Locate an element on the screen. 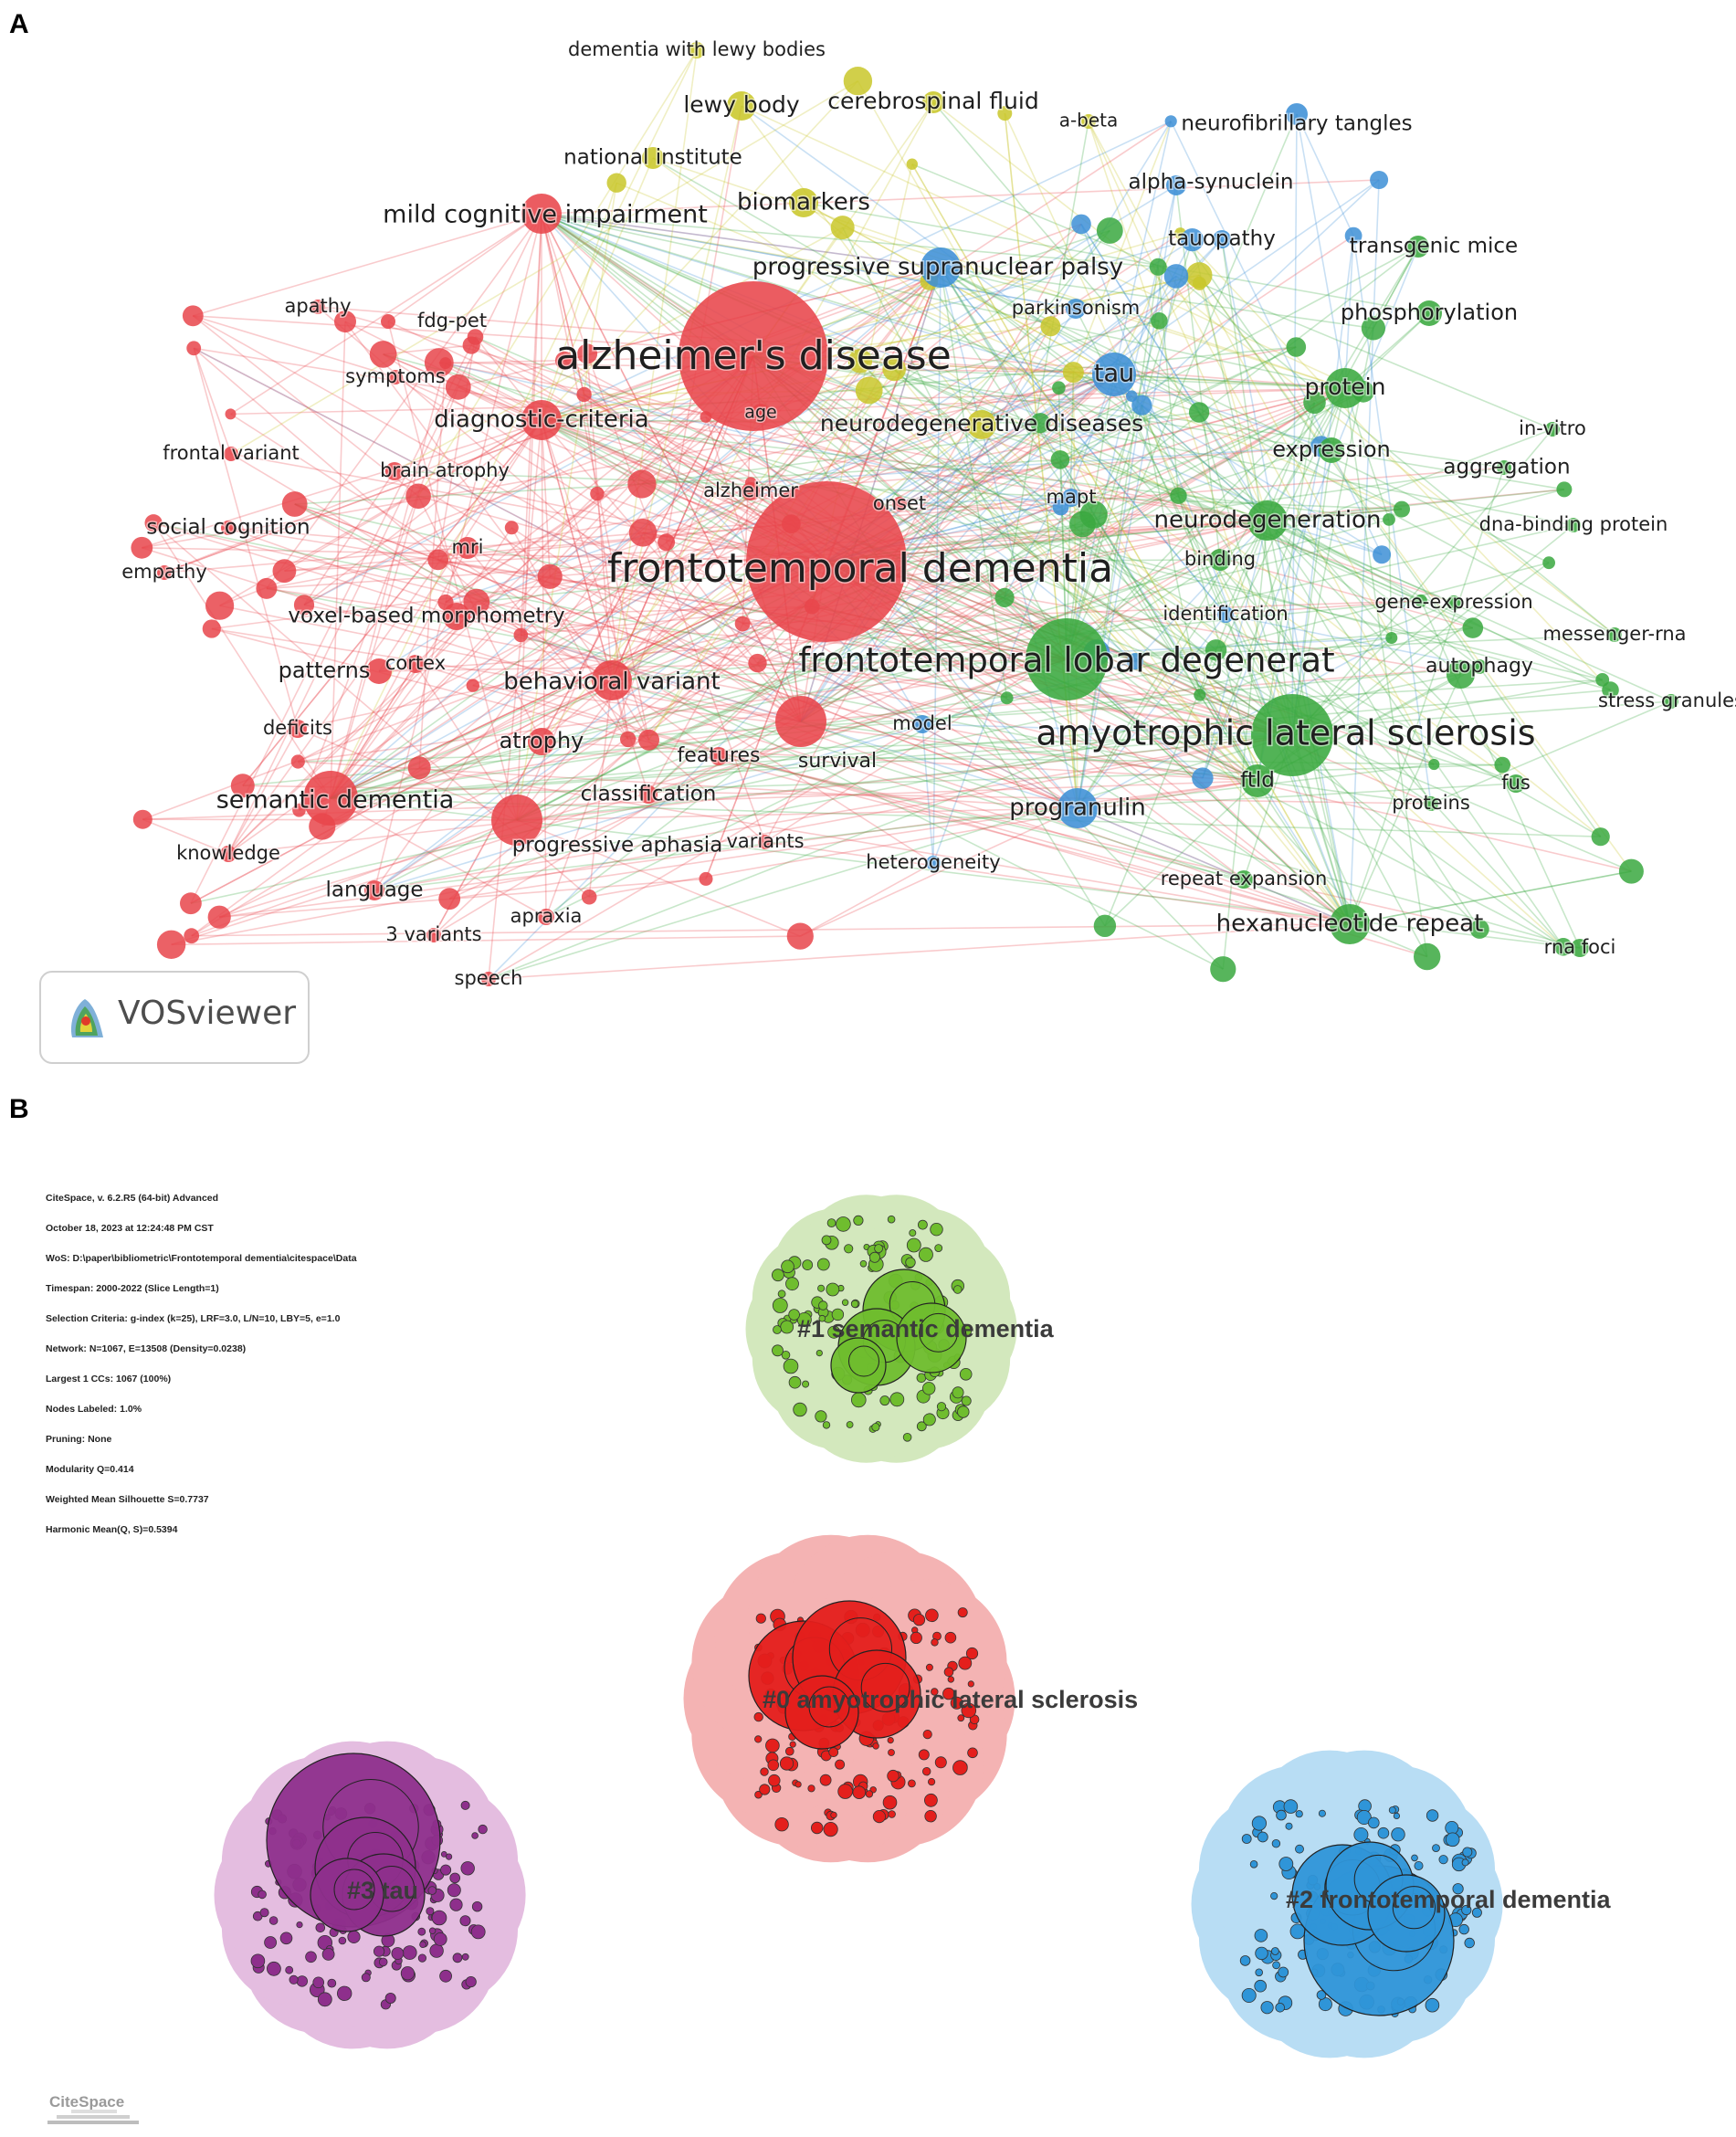 The image size is (1736, 2137). label-parkinsonism: parkinsonism is located at coordinates (1076, 308).